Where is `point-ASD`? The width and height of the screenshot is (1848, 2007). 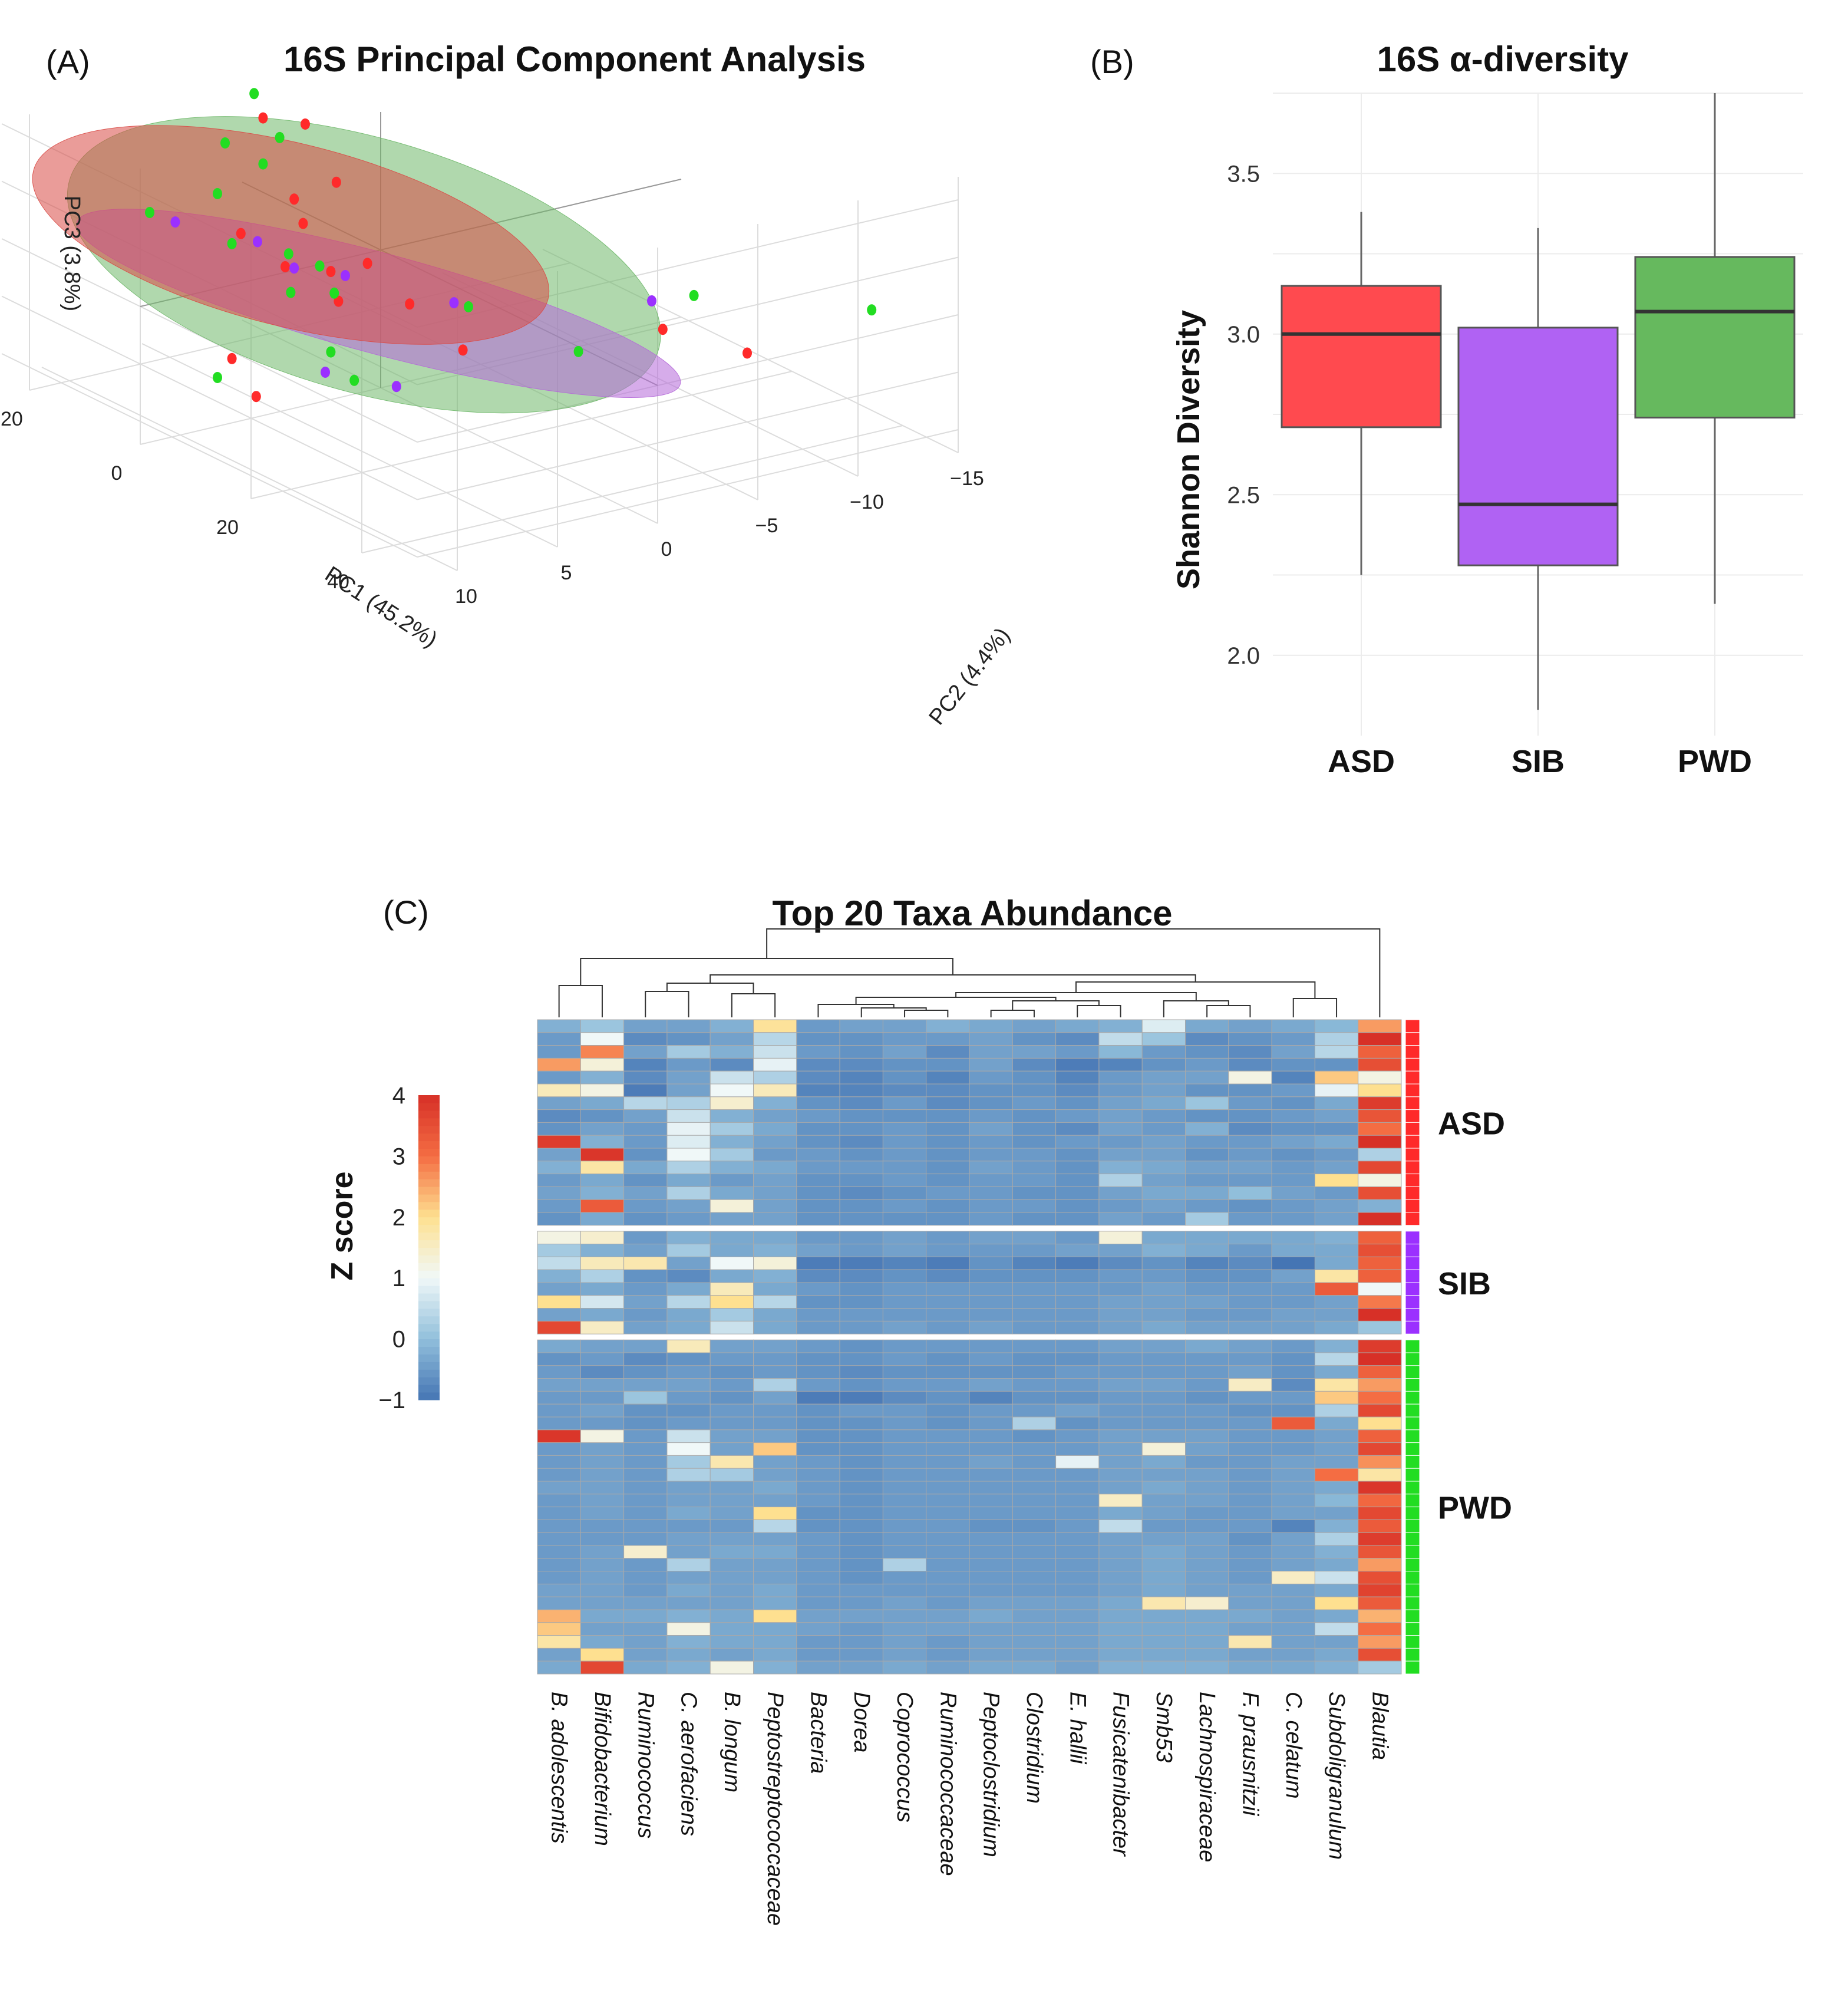 point-ASD is located at coordinates (263, 118).